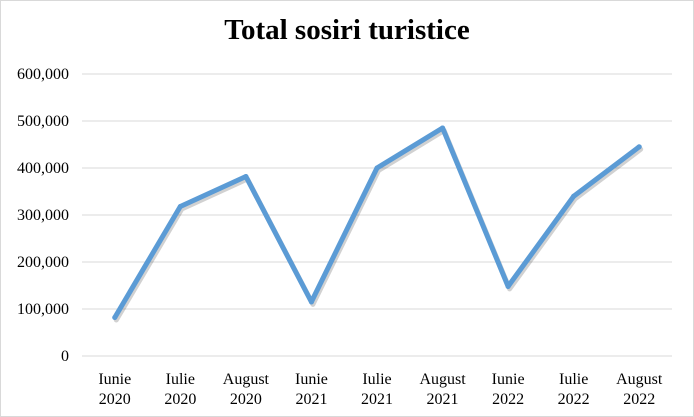  I want to click on chart-title: Total sosiri turistice, so click(347, 30).